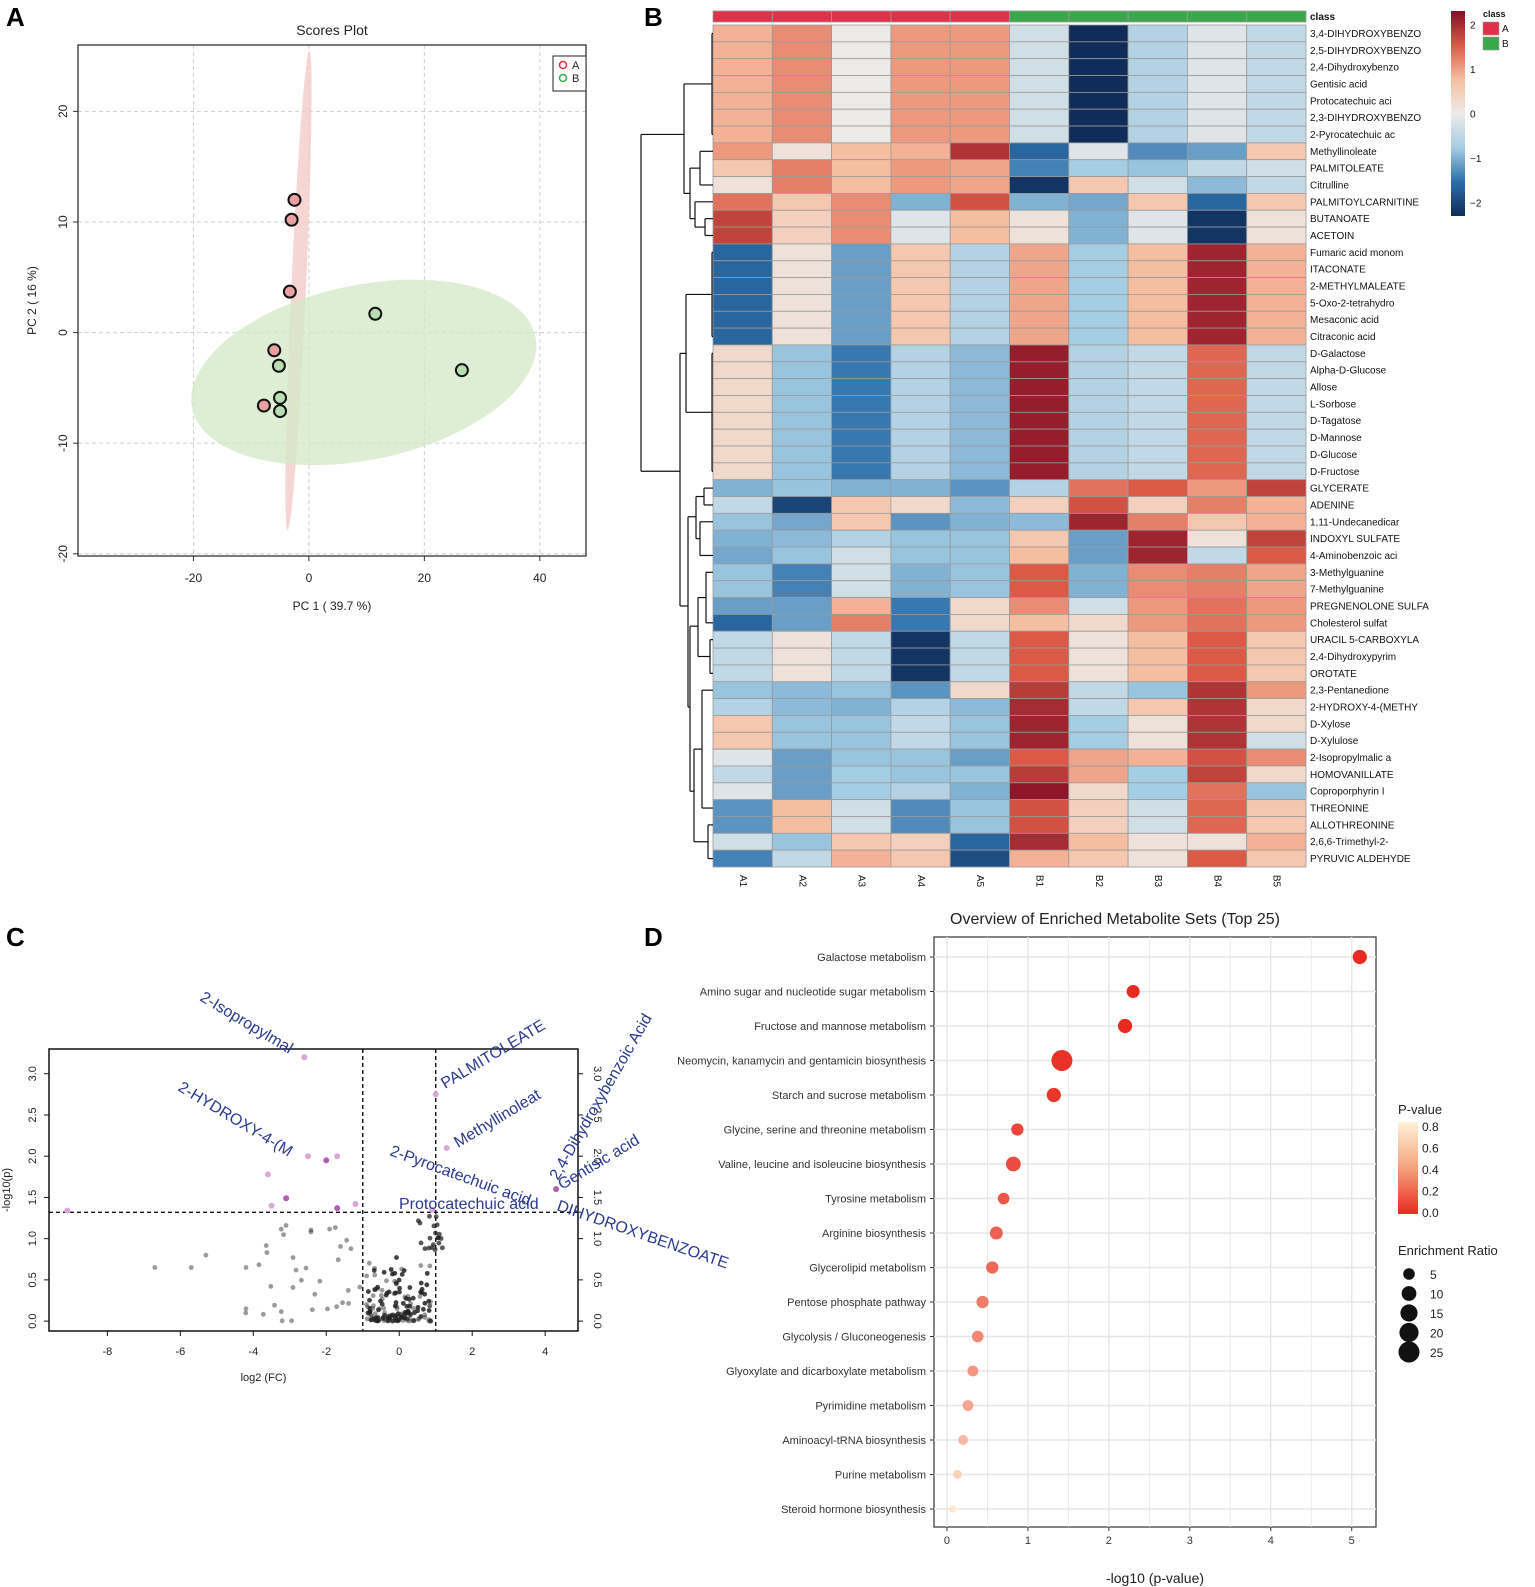 The width and height of the screenshot is (1535, 1587). Describe the element at coordinates (1505, 29) in the screenshot. I see `class-legend-label-a: A` at that location.